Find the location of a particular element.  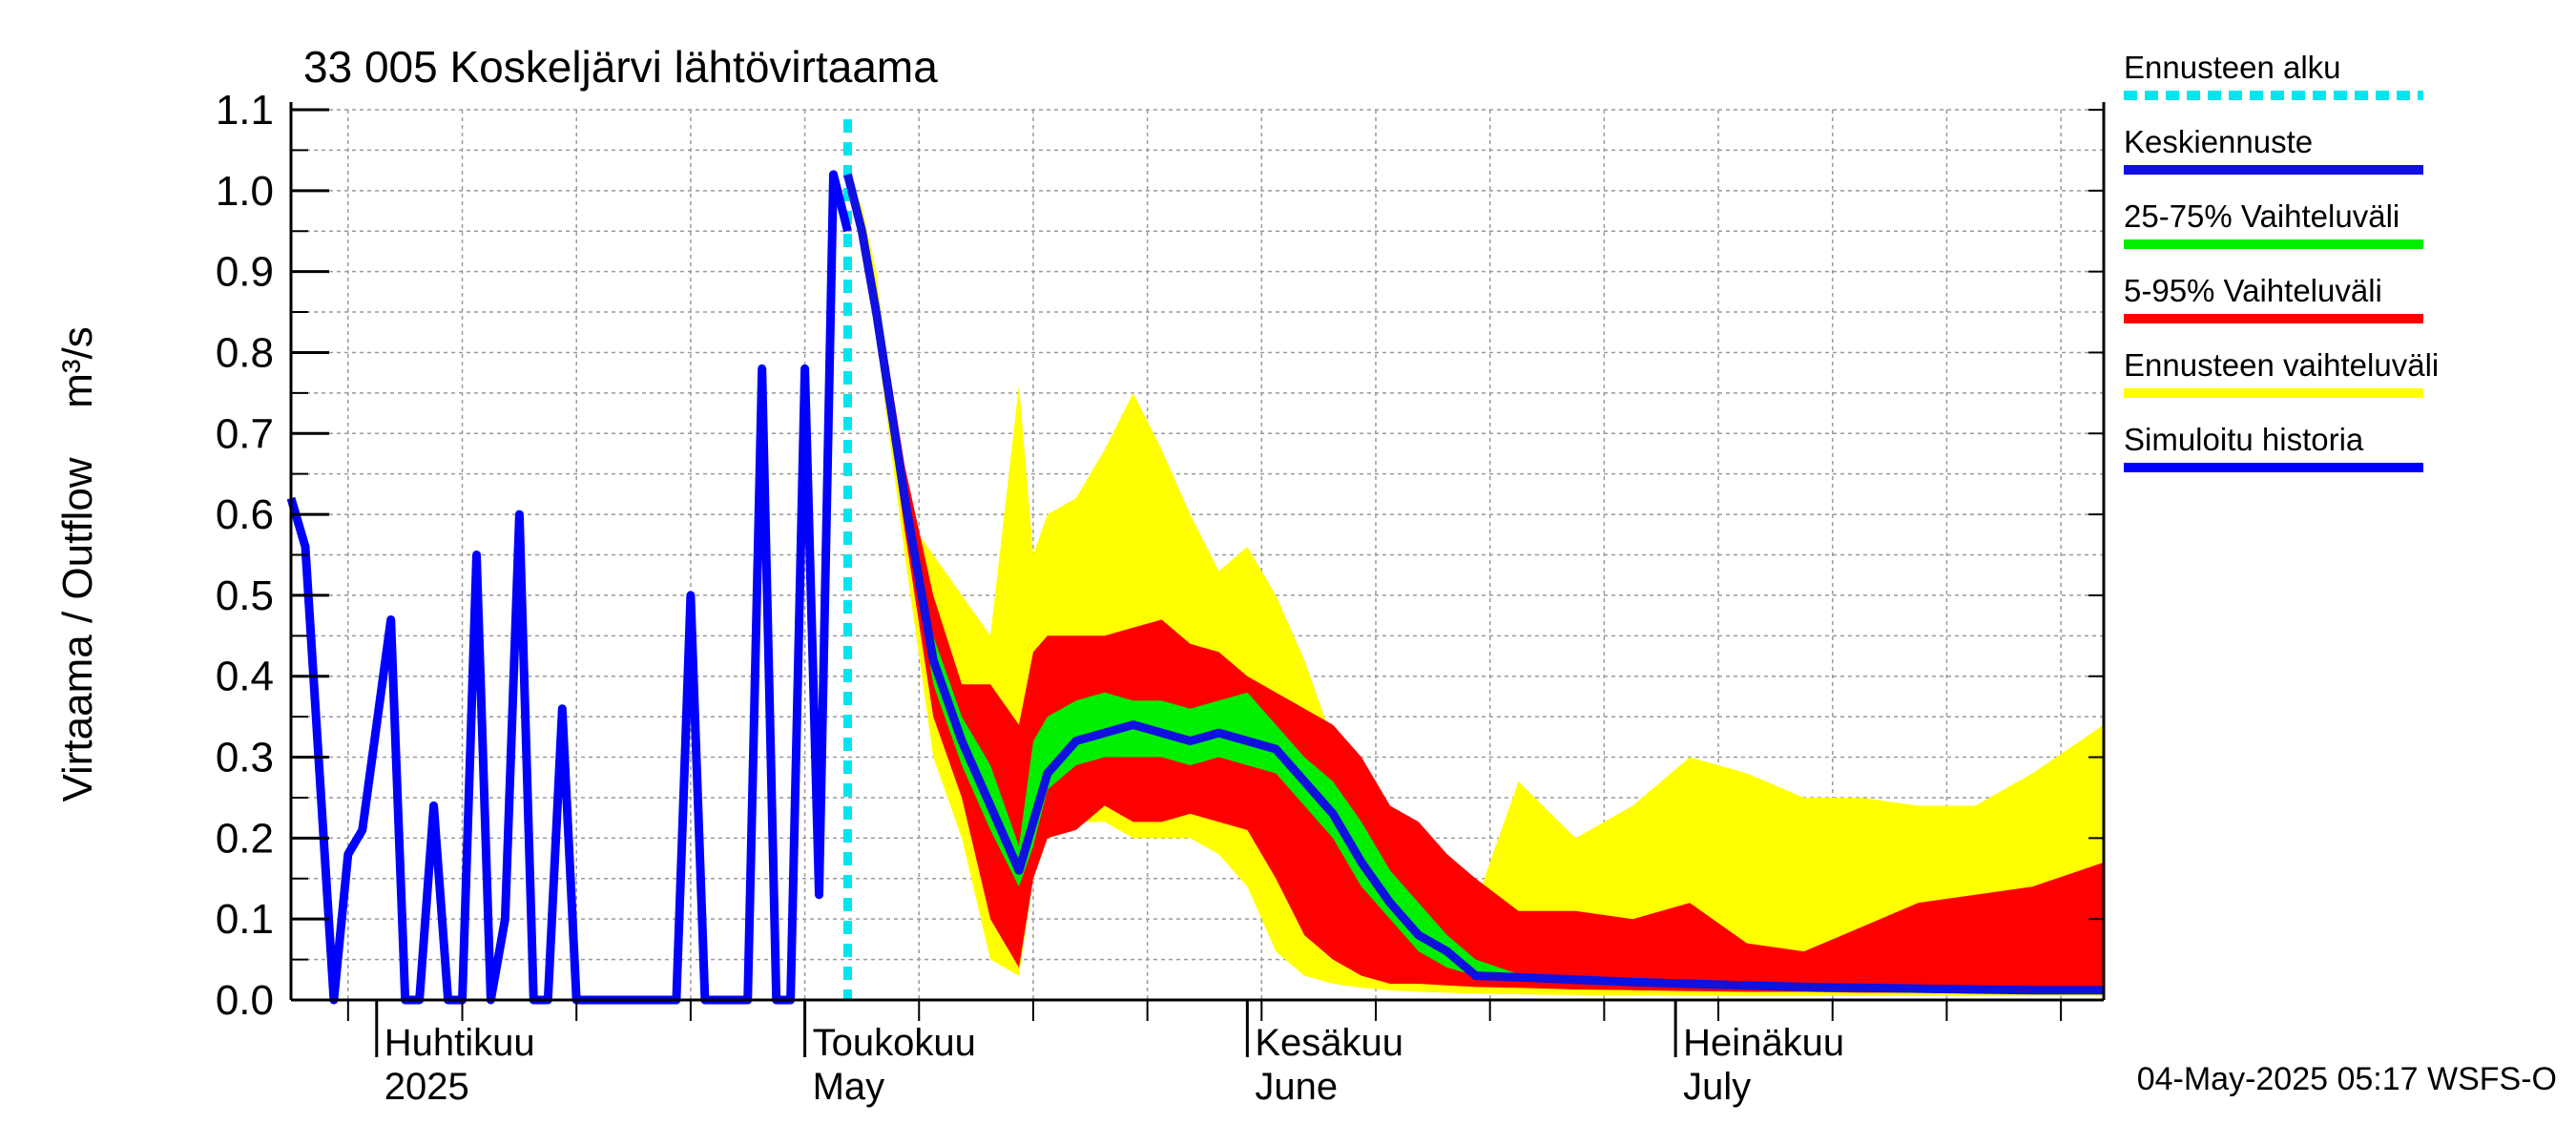

y-tick-label: 0.8 is located at coordinates (245, 352).